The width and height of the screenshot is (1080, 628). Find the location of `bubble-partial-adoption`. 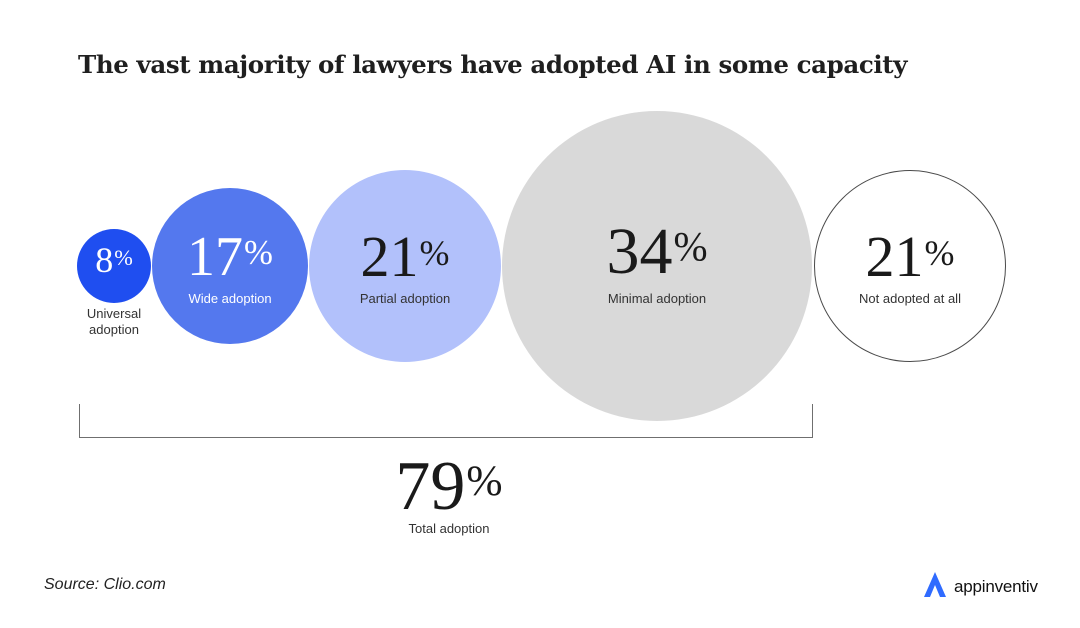

bubble-partial-adoption is located at coordinates (405, 266).